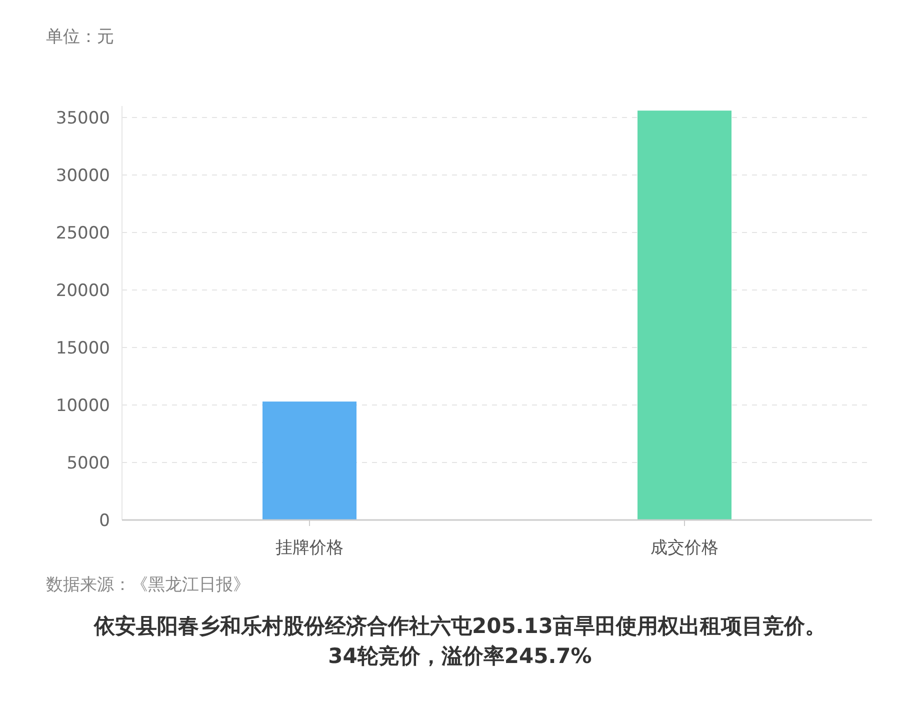  Describe the element at coordinates (310, 548) in the screenshot. I see `x-tick-label: 挂牌价格` at that location.